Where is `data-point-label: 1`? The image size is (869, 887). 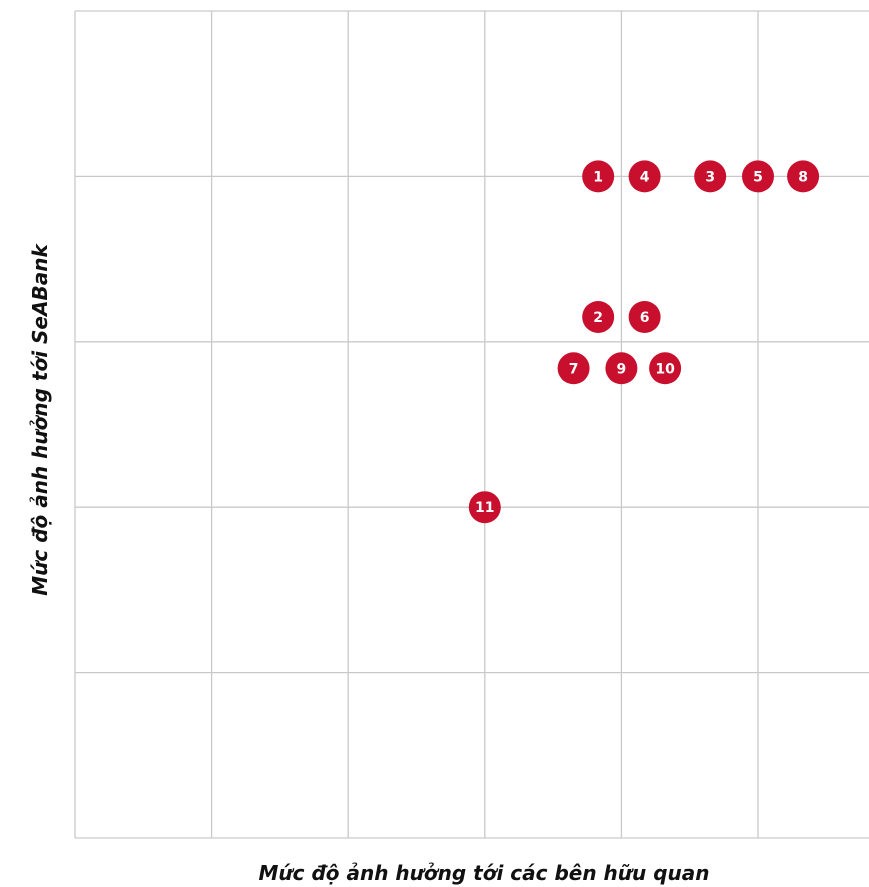 data-point-label: 1 is located at coordinates (598, 177).